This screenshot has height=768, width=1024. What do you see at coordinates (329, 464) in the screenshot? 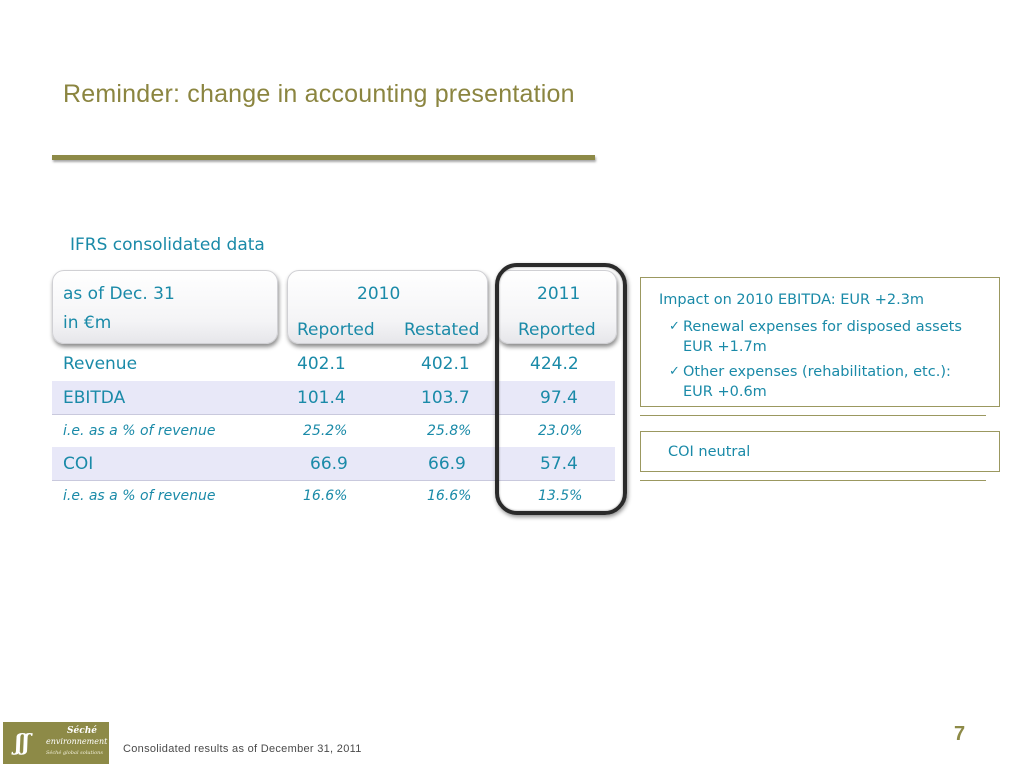
I see `cell-coi-2010-reported: 66.9` at bounding box center [329, 464].